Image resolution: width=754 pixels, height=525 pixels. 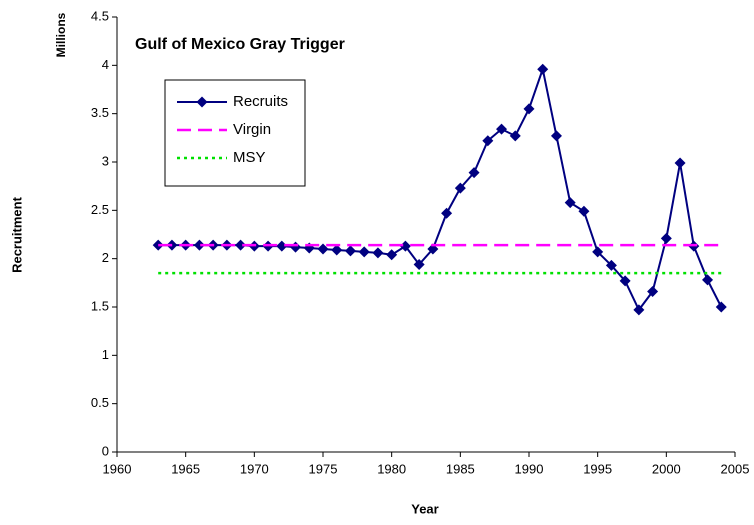 What do you see at coordinates (100, 209) in the screenshot?
I see `y-tick-label: 2.5` at bounding box center [100, 209].